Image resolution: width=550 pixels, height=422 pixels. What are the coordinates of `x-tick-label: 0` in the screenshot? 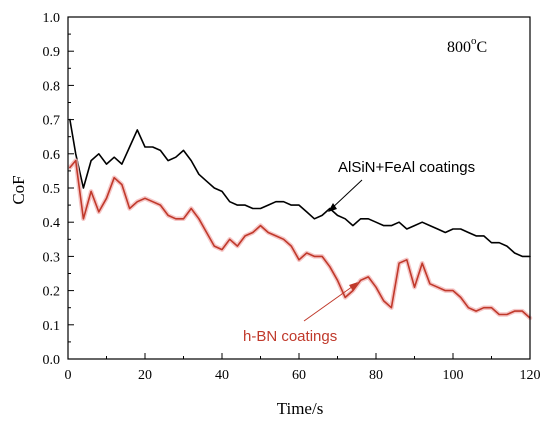 It's located at (68, 375).